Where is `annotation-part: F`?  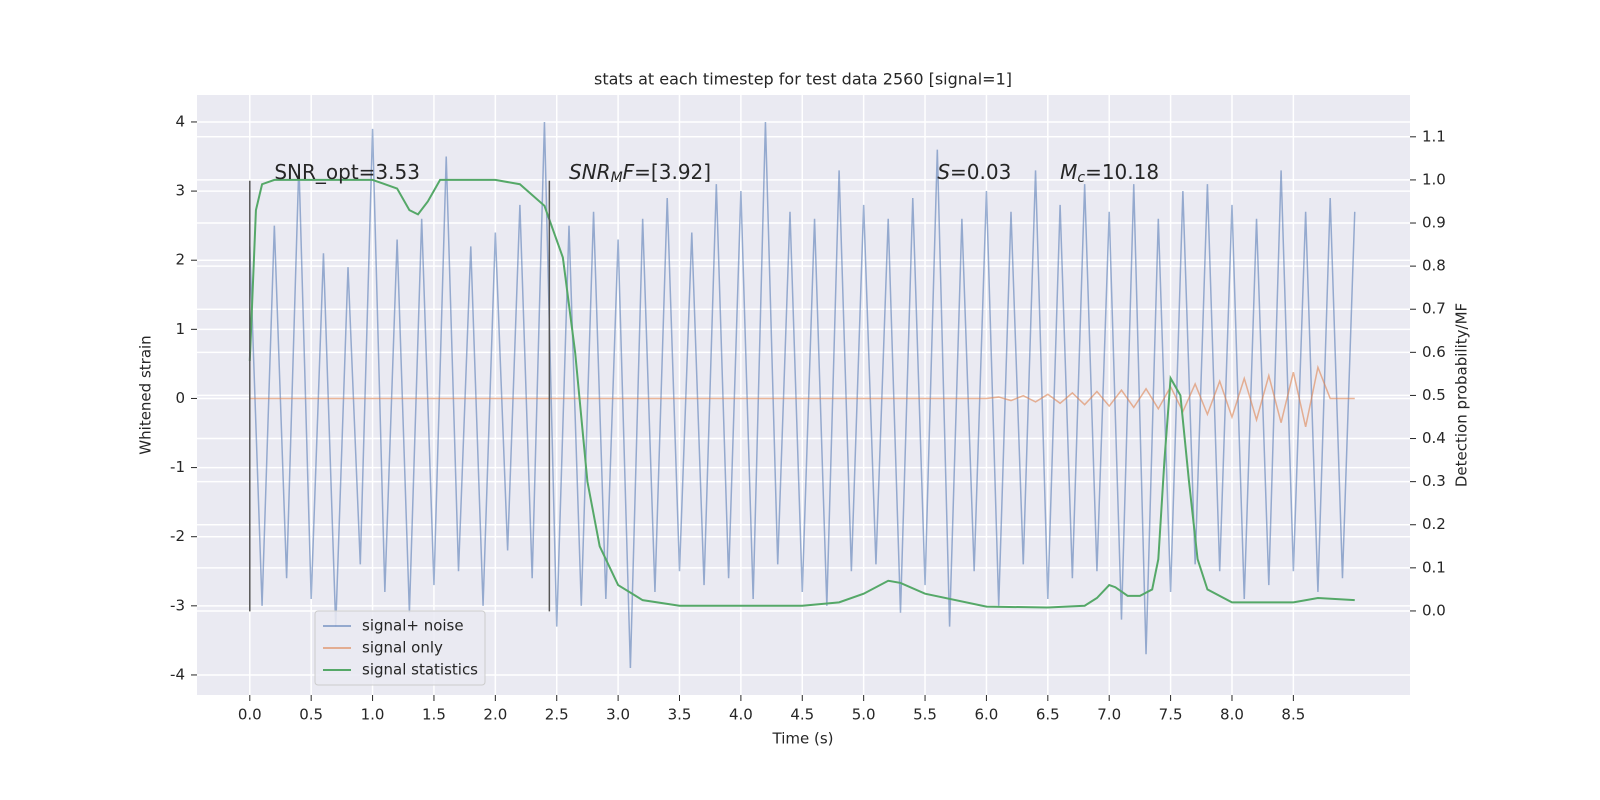 annotation-part: F is located at coordinates (629, 172).